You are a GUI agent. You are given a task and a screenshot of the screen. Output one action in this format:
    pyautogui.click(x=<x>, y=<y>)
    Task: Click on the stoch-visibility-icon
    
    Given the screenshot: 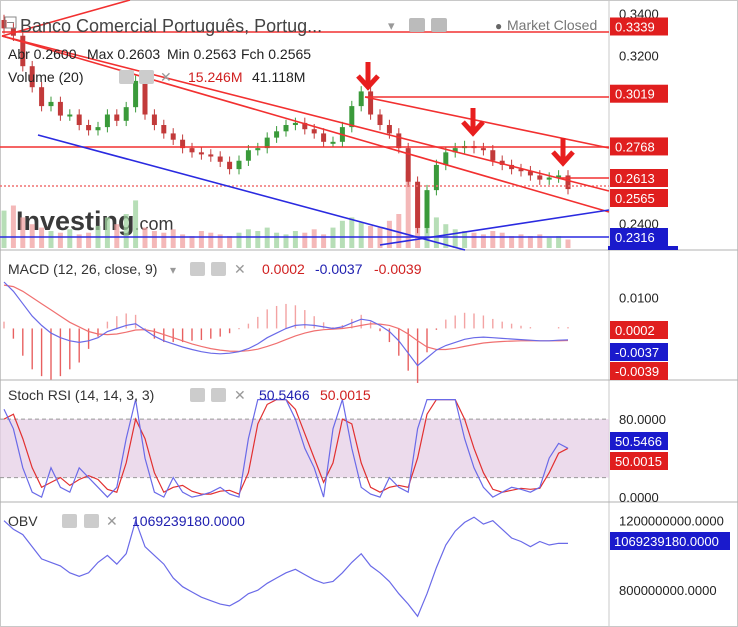 What is the action you would take?
    pyautogui.click(x=197, y=395)
    